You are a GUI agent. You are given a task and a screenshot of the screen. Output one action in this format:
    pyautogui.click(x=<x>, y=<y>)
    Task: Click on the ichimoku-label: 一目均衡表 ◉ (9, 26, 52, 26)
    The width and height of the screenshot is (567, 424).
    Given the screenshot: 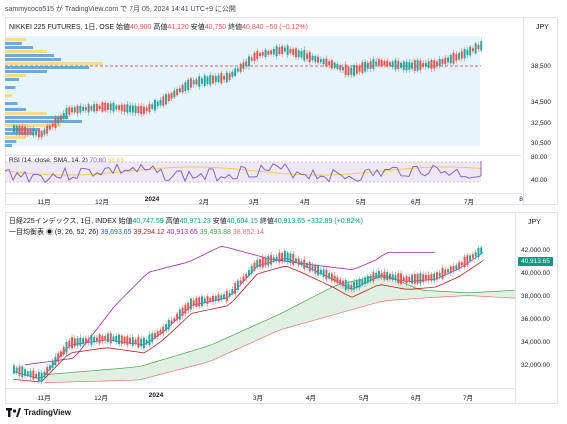 What is the action you would take?
    pyautogui.click(x=54, y=232)
    